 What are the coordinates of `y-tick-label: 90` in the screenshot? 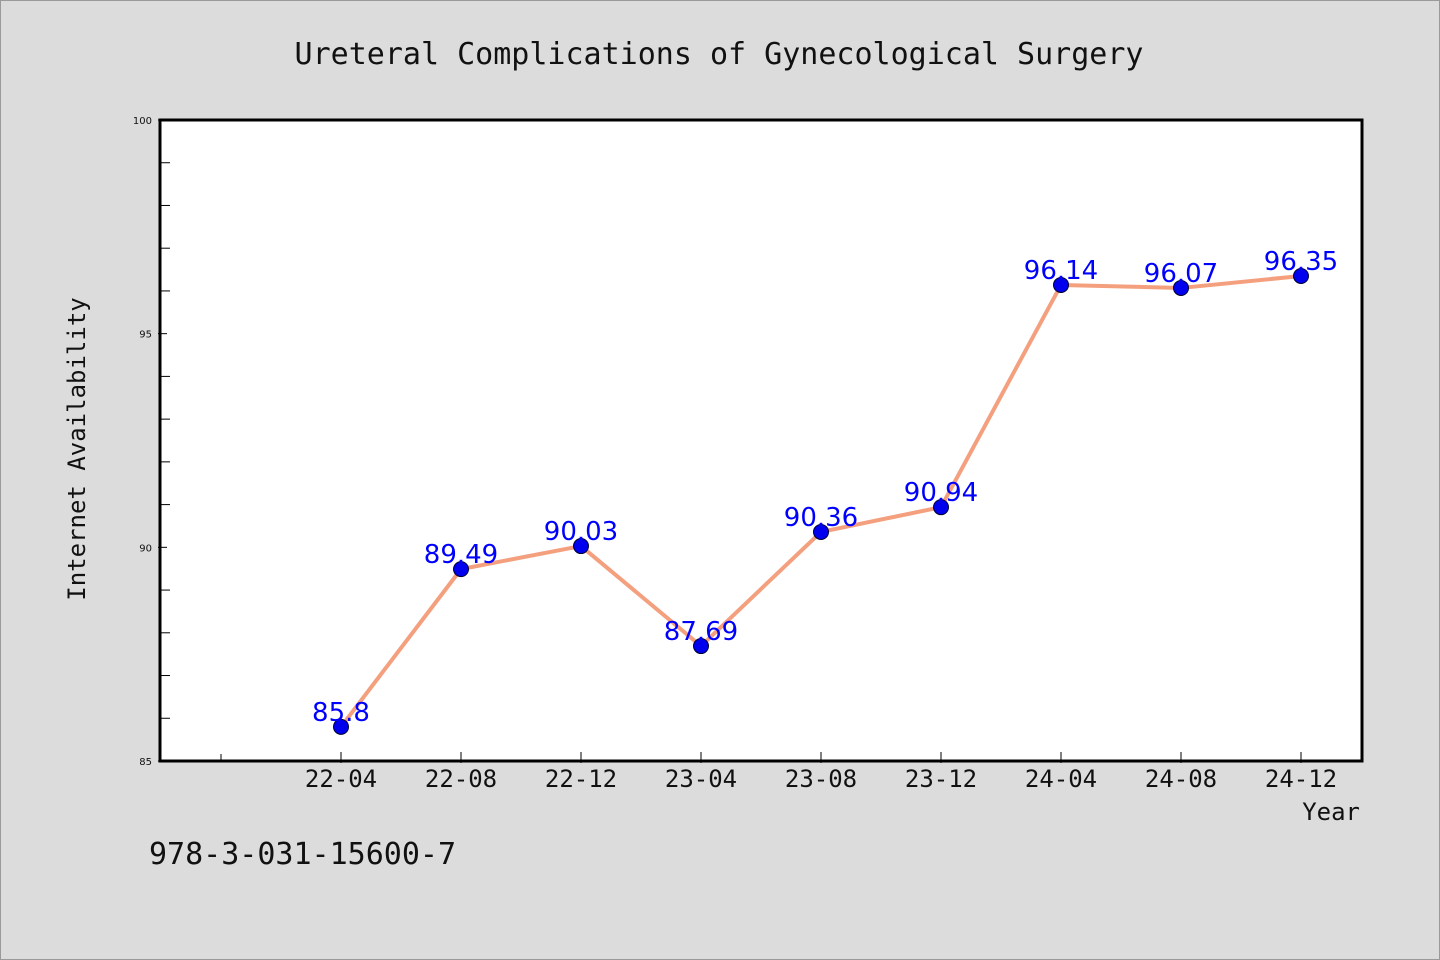 It's located at (145, 548).